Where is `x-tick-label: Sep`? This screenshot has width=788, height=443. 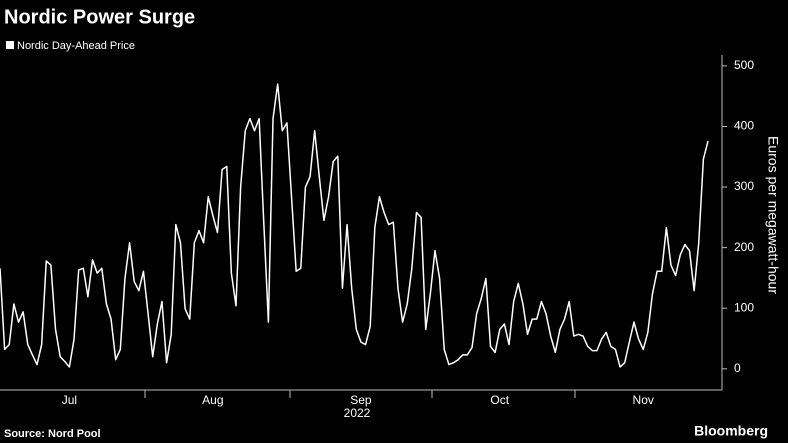
x-tick-label: Sep is located at coordinates (361, 400).